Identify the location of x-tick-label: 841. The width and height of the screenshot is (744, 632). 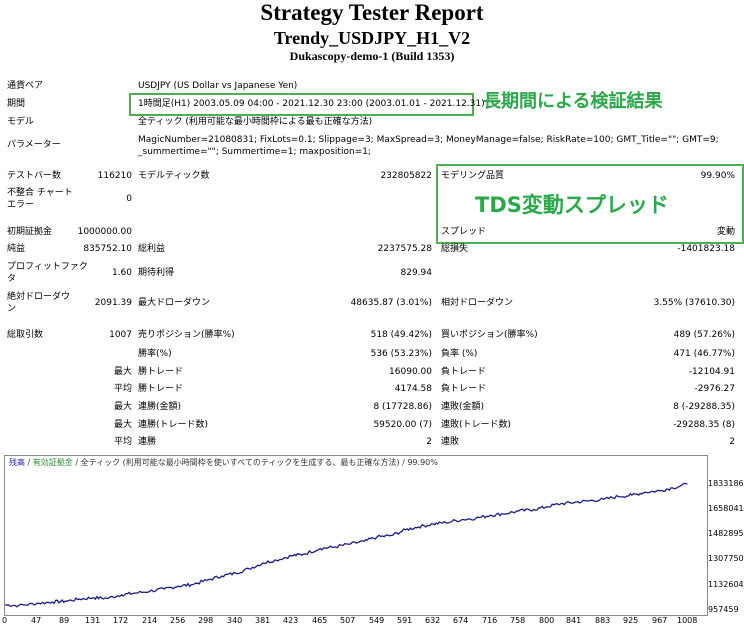
(574, 620).